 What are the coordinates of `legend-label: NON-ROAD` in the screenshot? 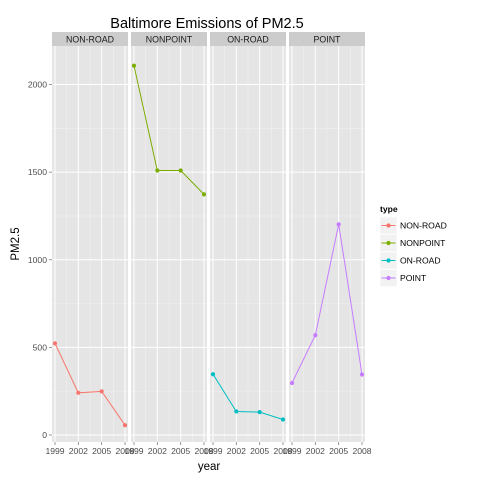 It's located at (423, 226).